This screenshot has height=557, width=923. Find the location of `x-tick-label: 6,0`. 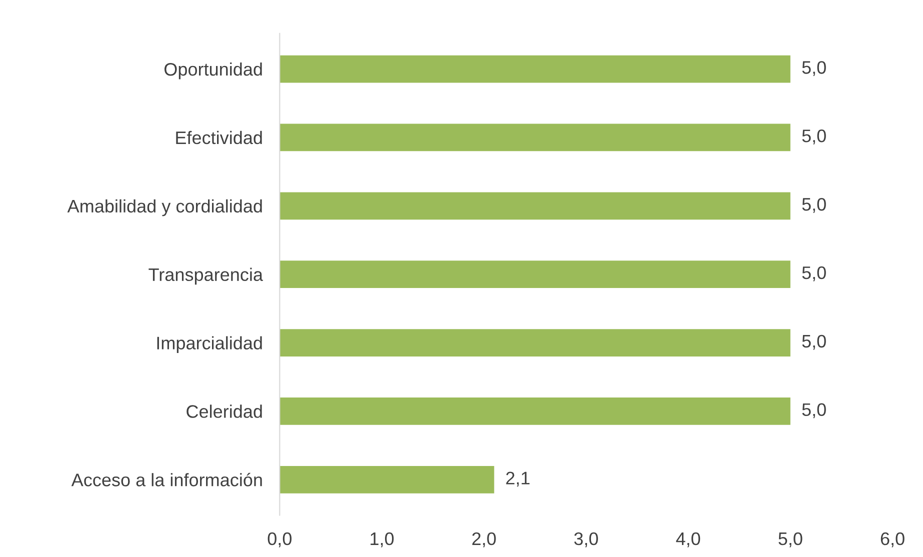

x-tick-label: 6,0 is located at coordinates (892, 540).